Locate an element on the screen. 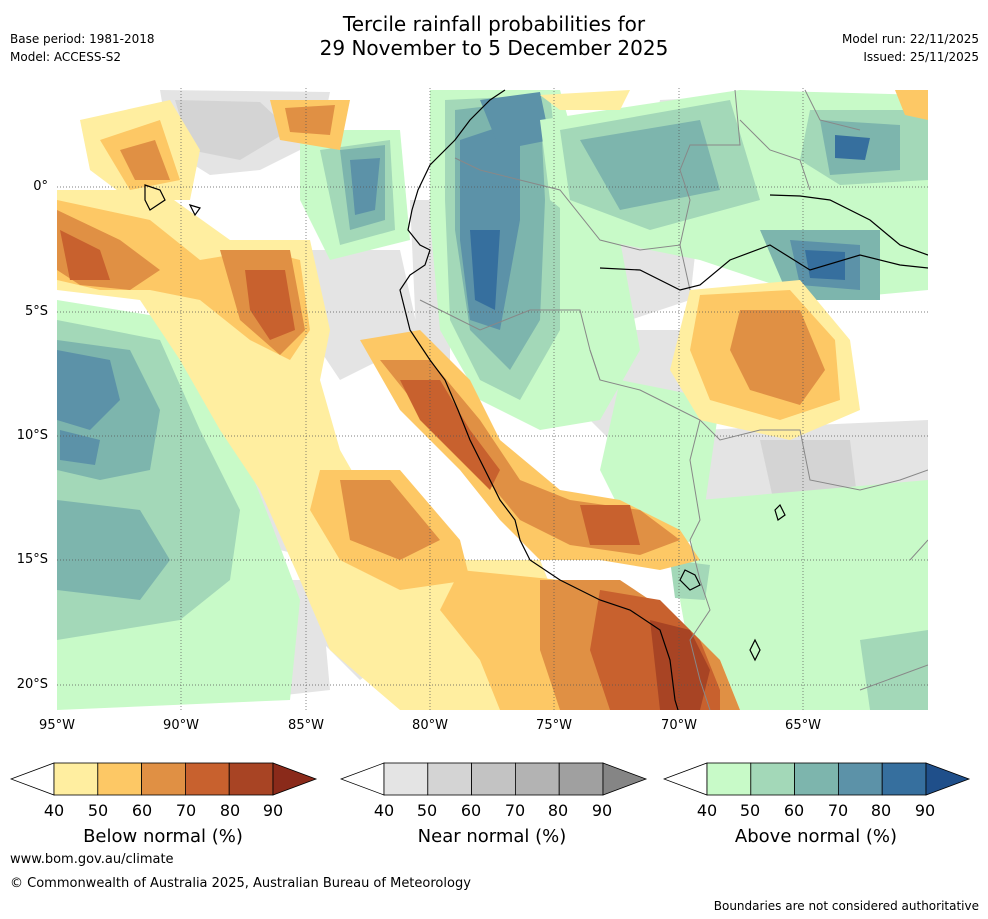  below-tick-70: 70 is located at coordinates (186, 810).